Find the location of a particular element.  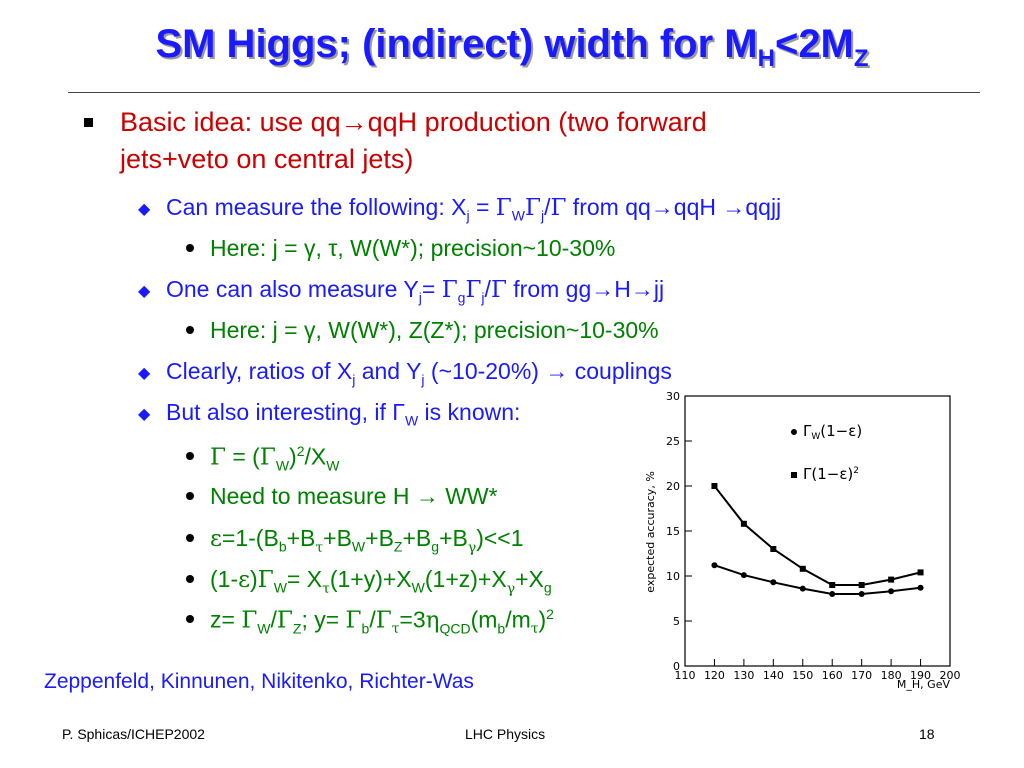

zy-formula-item: z= ΓW/ΓZ; y= Γb/Γτ=3ηQCD(mb/mτ)2 is located at coordinates (382, 622).